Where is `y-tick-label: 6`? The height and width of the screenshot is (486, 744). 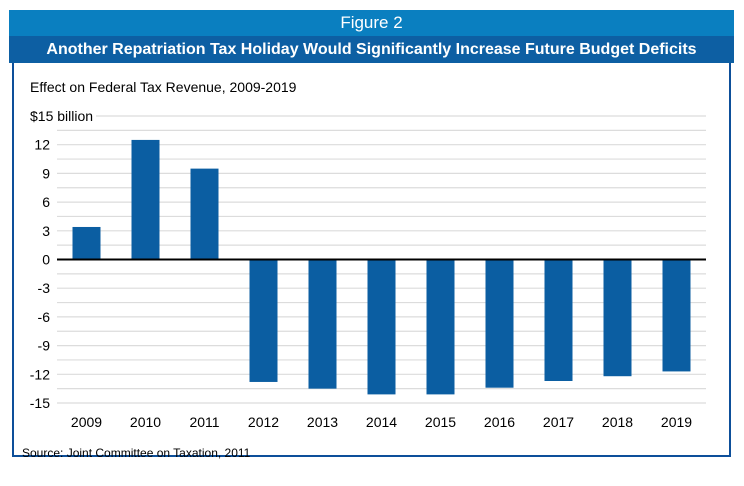
y-tick-label: 6 is located at coordinates (46, 202).